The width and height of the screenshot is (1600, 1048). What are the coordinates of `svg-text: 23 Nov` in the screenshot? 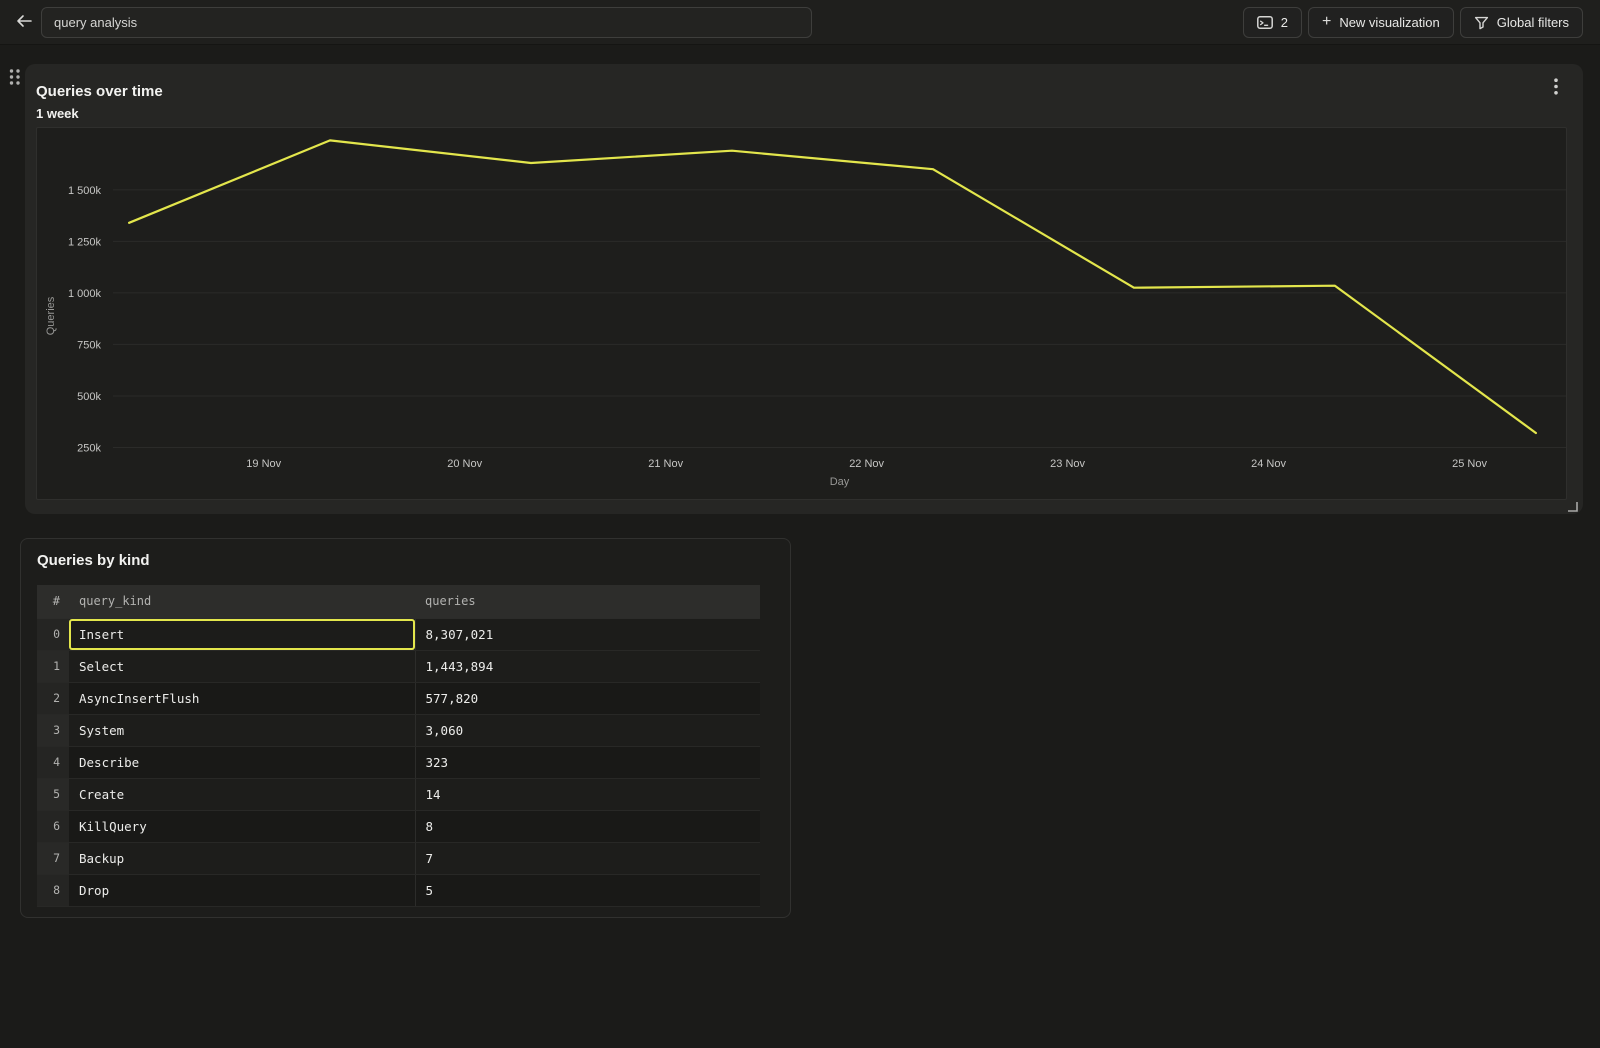 It's located at (1067, 464).